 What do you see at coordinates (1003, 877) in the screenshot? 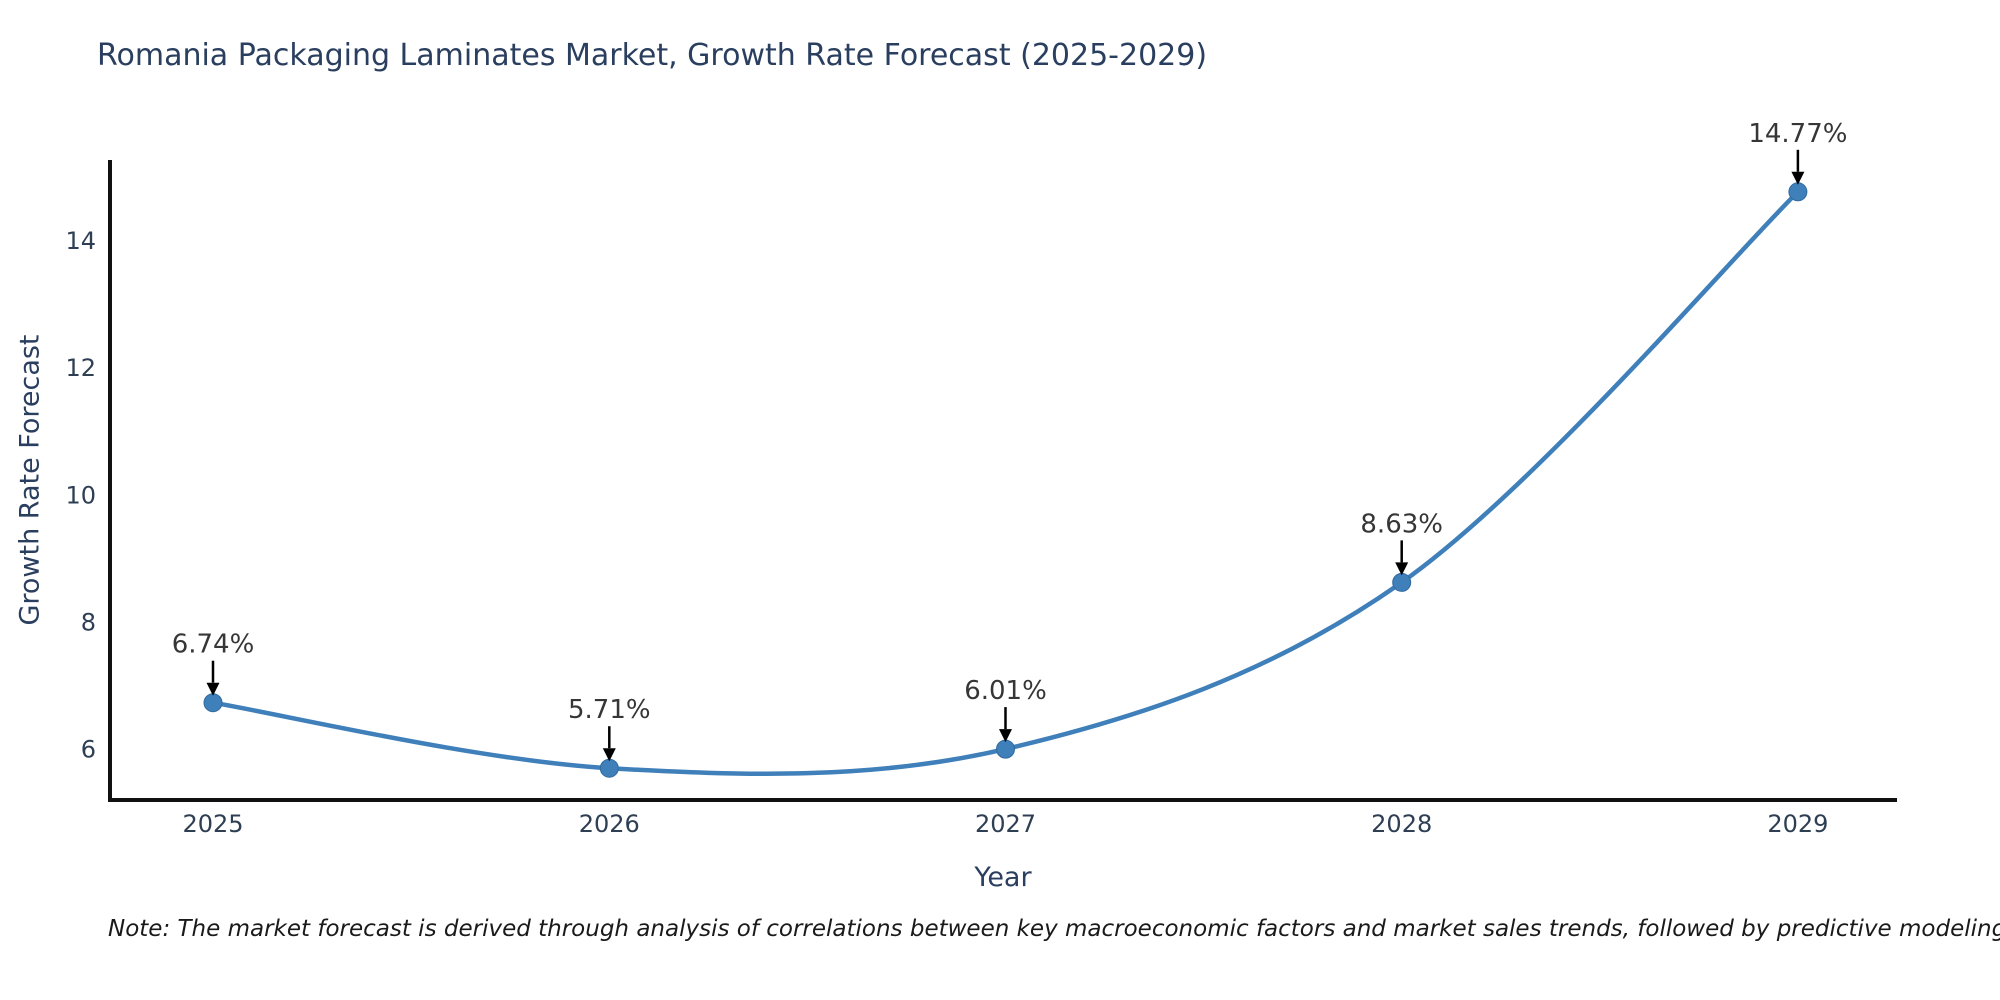
I see `x-axis-title: Year` at bounding box center [1003, 877].